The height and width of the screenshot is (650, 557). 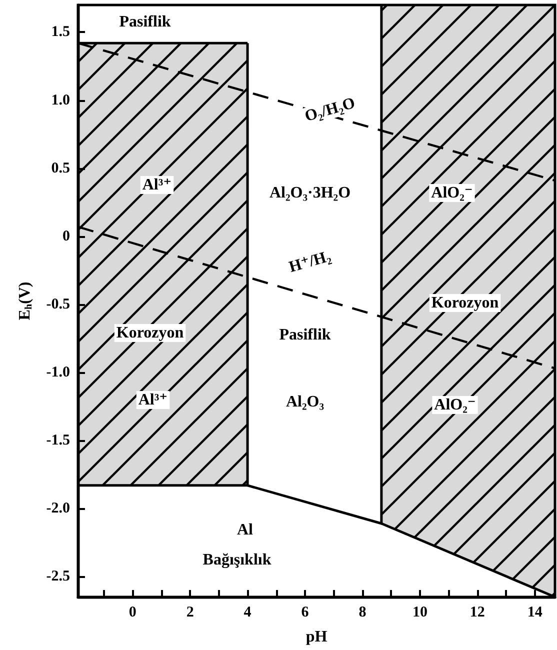 I want to click on x-tick-label: 14, so click(x=535, y=612).